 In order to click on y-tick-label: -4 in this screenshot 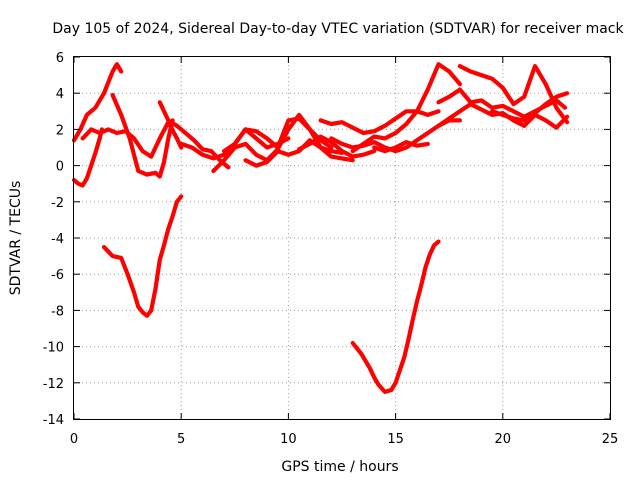, I will do `click(57, 239)`.